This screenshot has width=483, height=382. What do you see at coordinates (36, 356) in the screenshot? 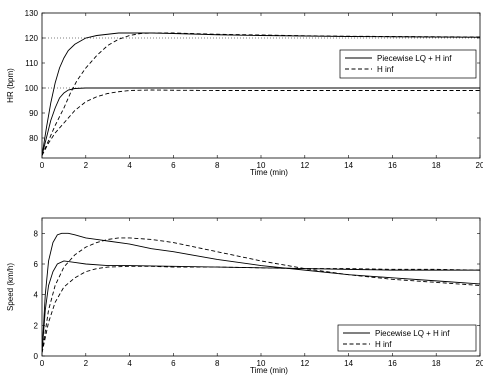
I see `y-tick-label: 0` at bounding box center [36, 356].